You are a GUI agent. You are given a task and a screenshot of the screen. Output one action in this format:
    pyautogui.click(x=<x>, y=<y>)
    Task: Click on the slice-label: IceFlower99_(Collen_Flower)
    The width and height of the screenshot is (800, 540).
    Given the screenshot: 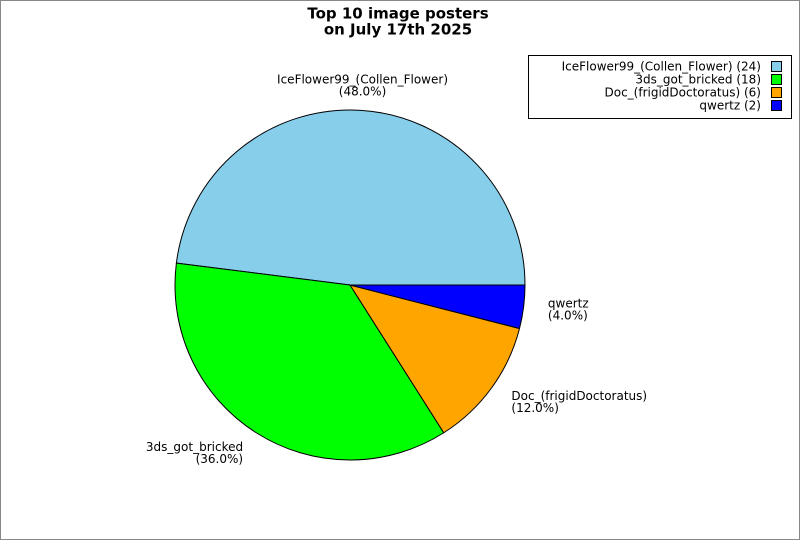 What is the action you would take?
    pyautogui.click(x=362, y=79)
    